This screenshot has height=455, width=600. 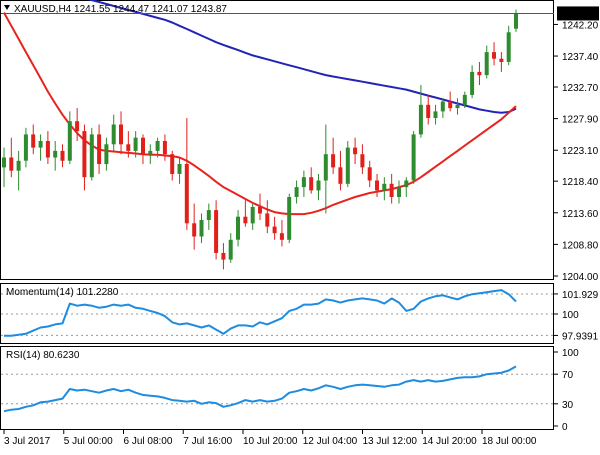 I want to click on price-axis-label: 1208.80, so click(x=580, y=245).